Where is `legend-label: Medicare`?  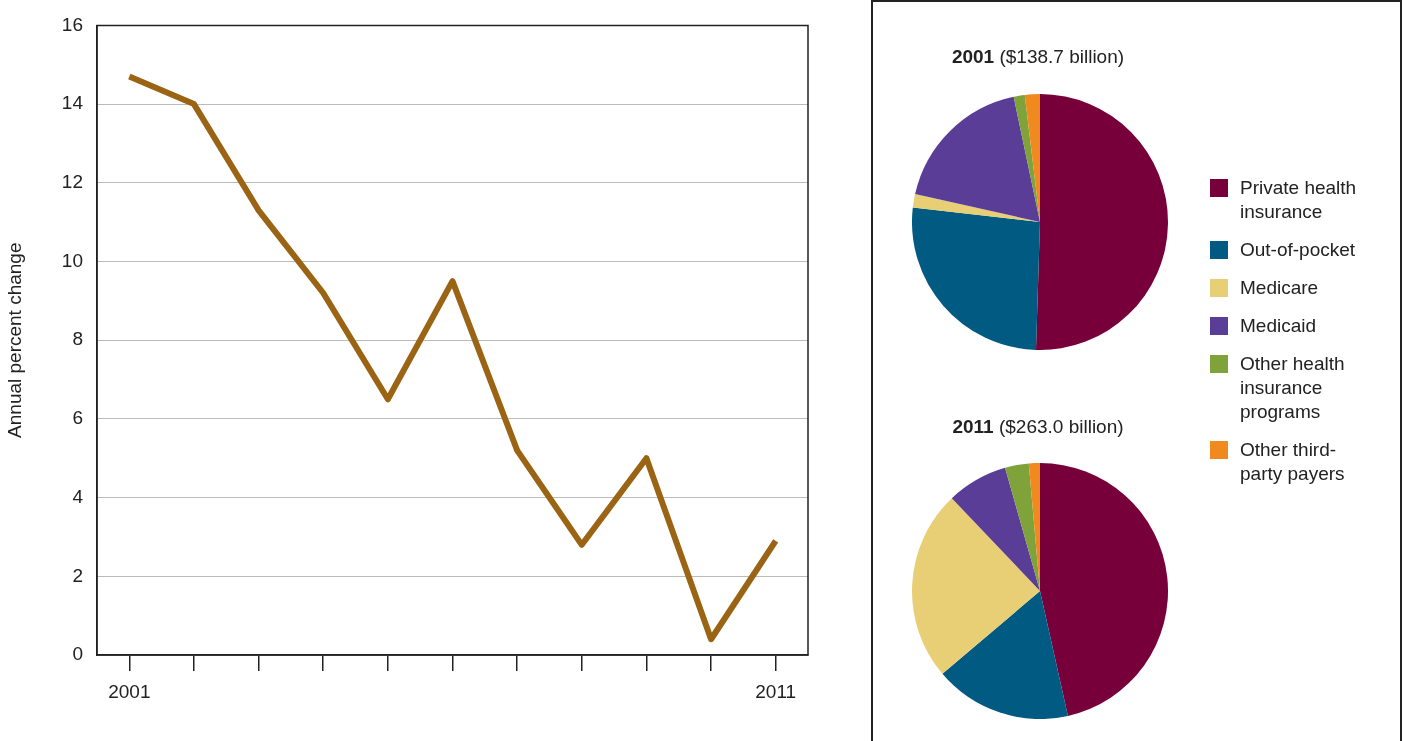 legend-label: Medicare is located at coordinates (1279, 288).